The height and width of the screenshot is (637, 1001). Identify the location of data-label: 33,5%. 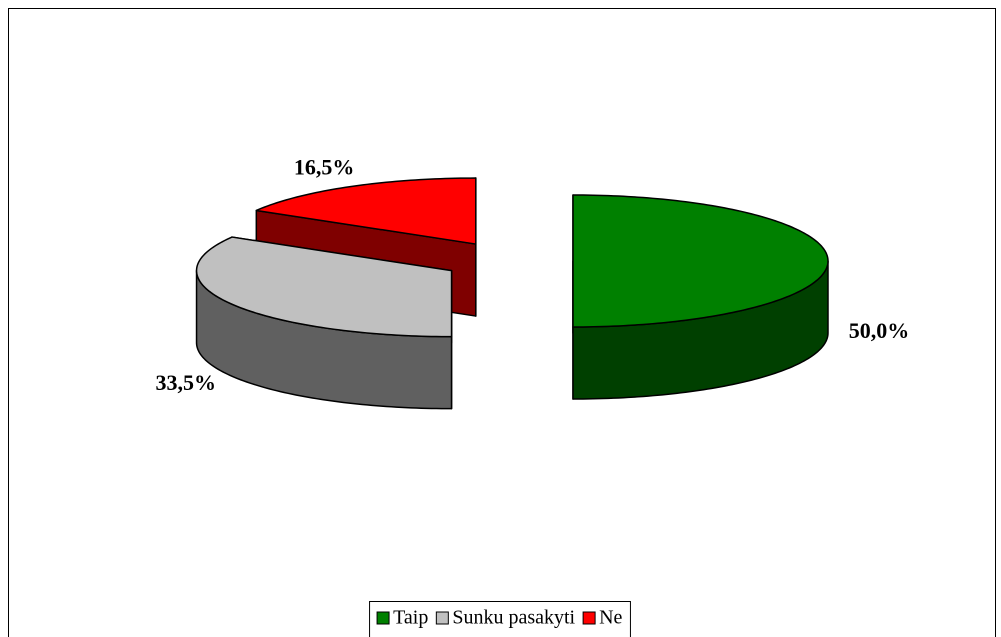
(185, 382).